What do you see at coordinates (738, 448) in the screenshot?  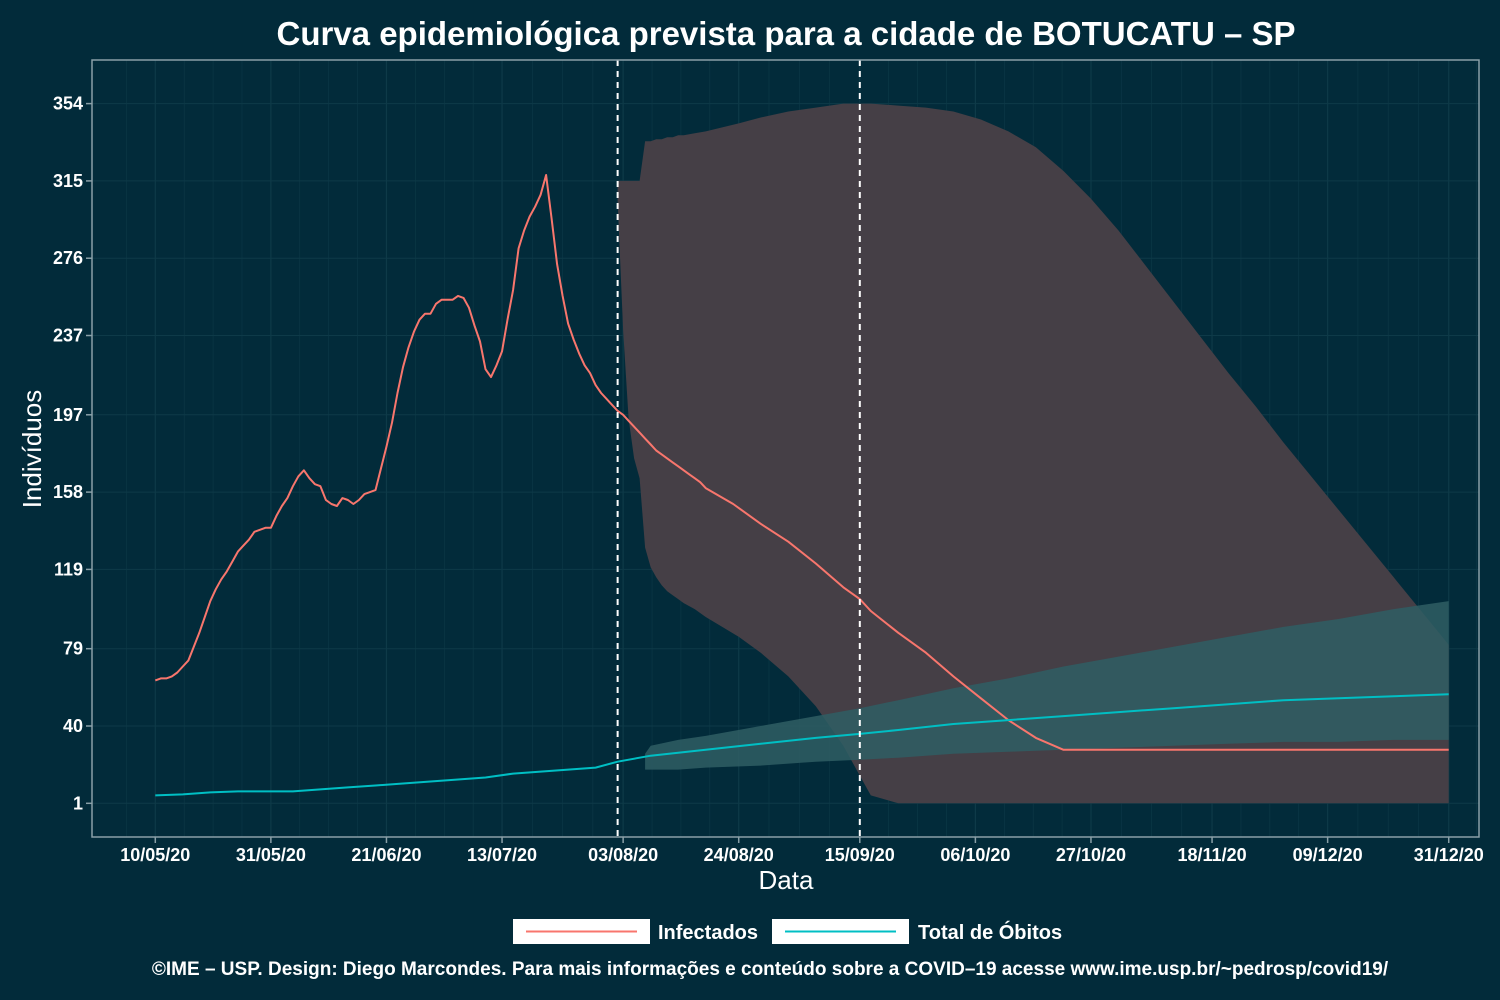 I see `reference-lines` at bounding box center [738, 448].